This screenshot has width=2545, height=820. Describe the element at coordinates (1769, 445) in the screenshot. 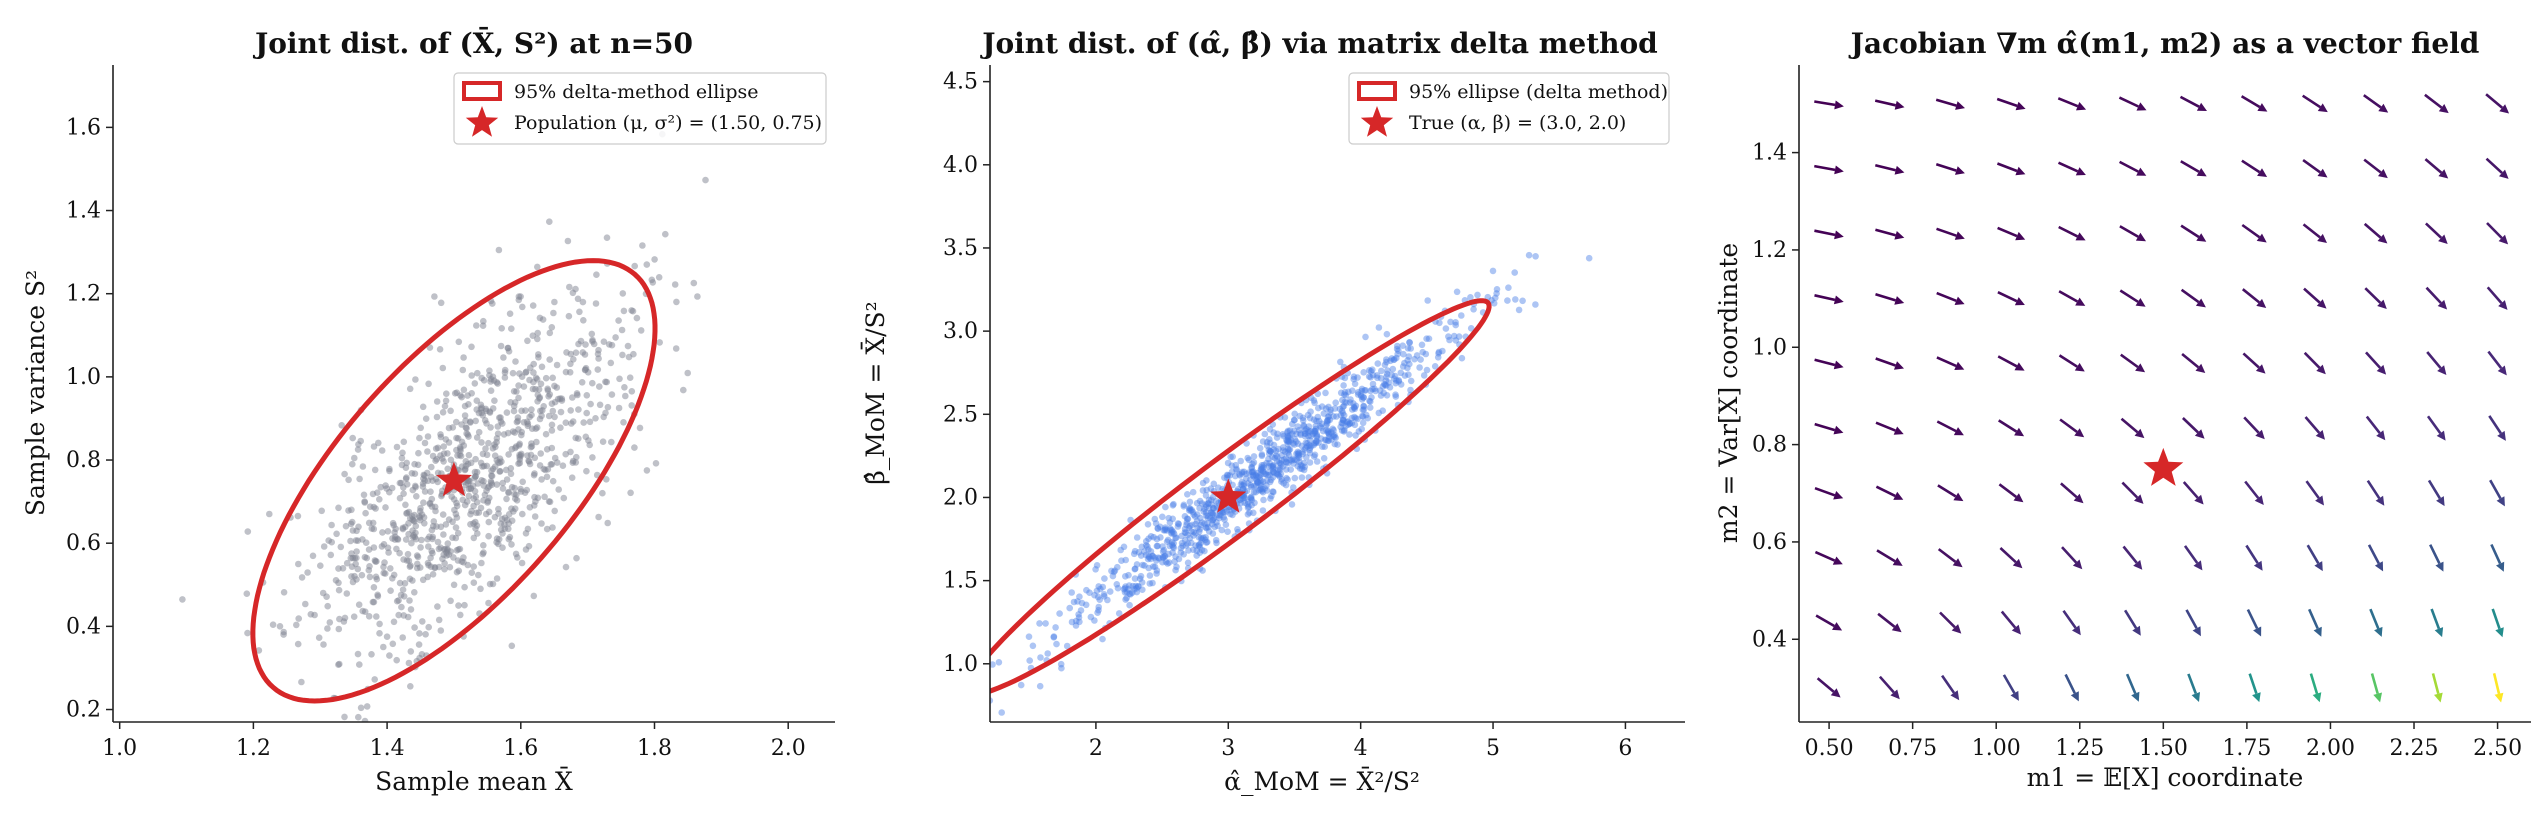

I see `y-tick-label: 0.8` at that location.